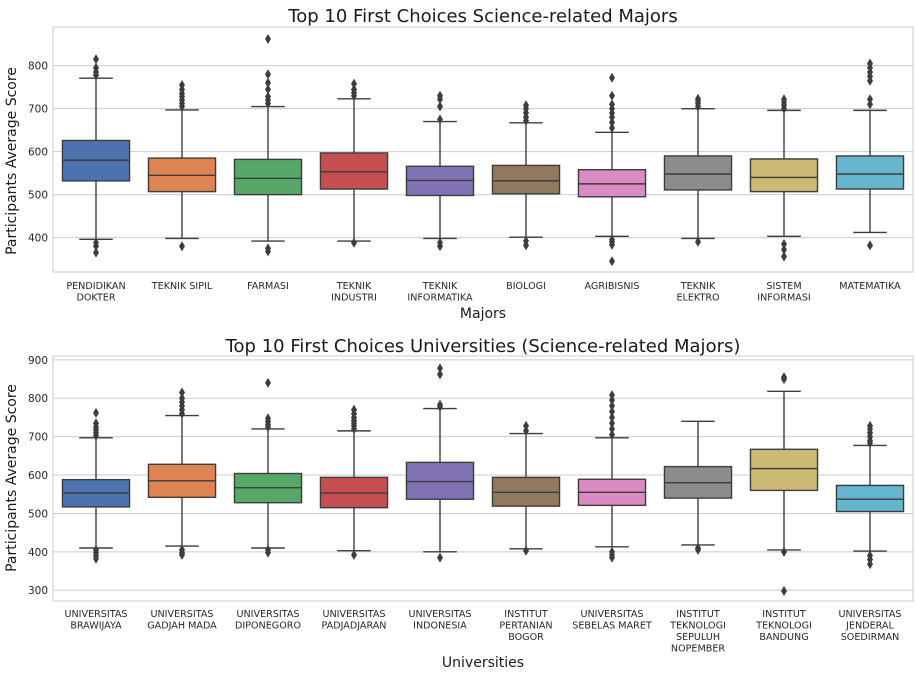 This screenshot has height=678, width=915. I want to click on x-tick-label: UNIVERSITAS INDONESIA, so click(439, 620).